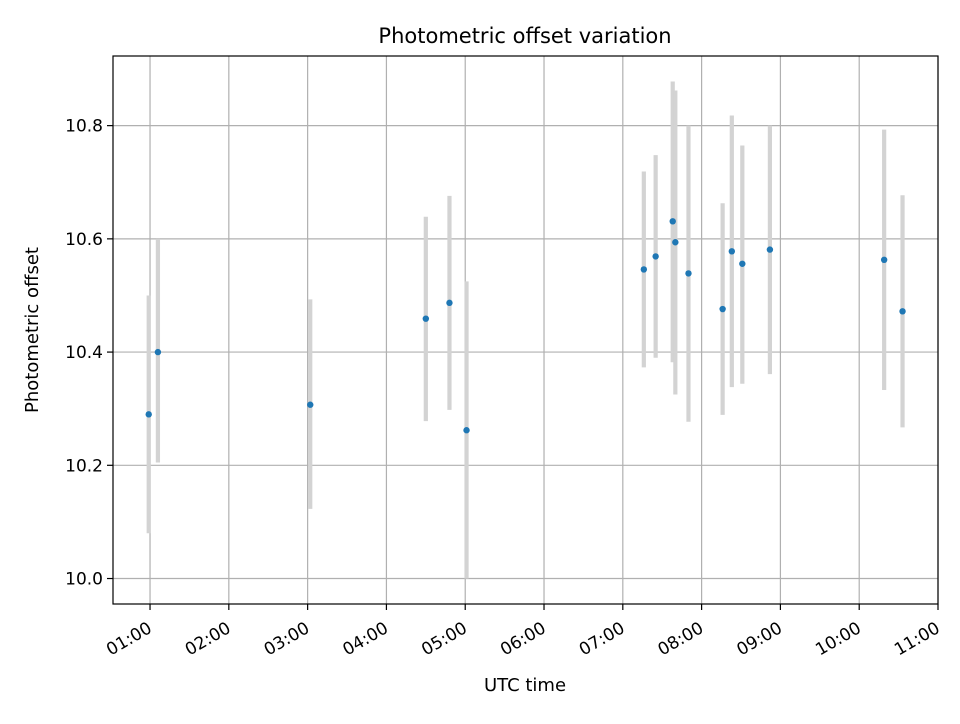  What do you see at coordinates (525, 685) in the screenshot?
I see `x-axis-label: UTC time` at bounding box center [525, 685].